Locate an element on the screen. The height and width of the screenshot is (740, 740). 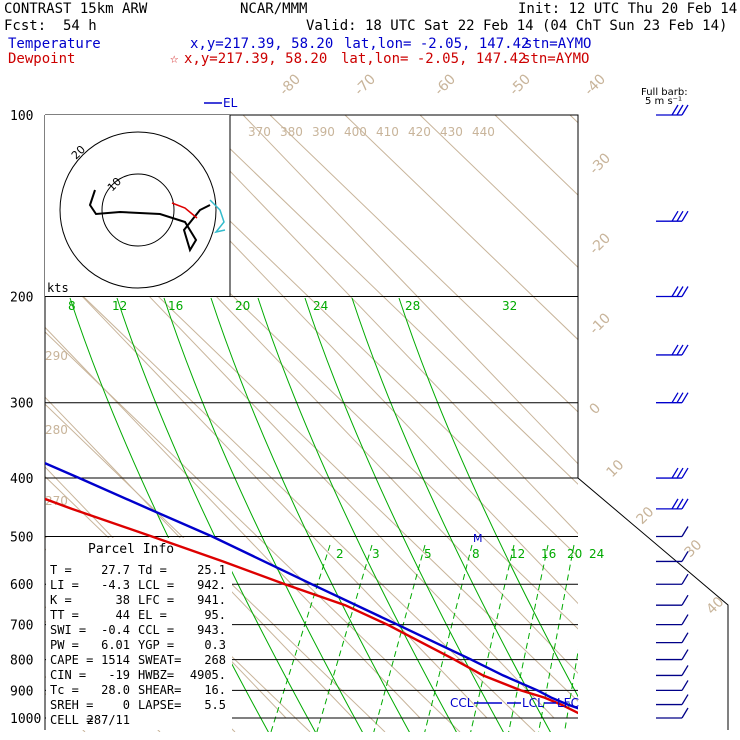
moist-adiabat-label: 24 is located at coordinates (320, 306).